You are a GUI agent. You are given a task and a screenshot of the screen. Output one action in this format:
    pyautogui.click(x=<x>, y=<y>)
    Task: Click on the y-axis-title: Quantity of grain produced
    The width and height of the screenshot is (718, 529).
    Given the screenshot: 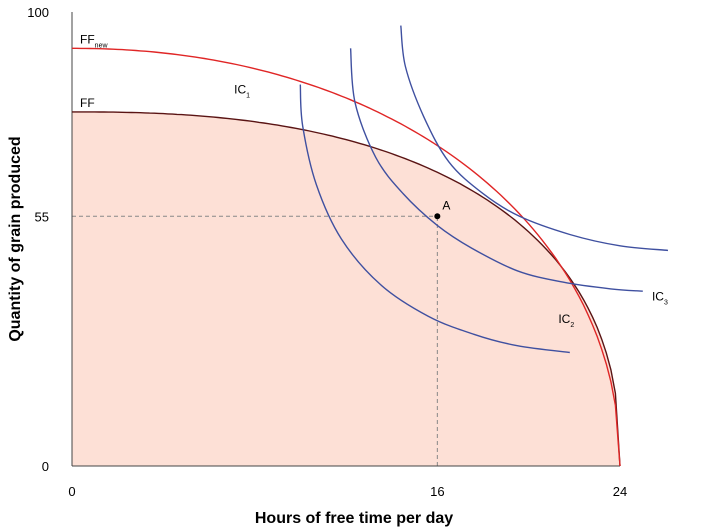 What is the action you would take?
    pyautogui.click(x=15, y=238)
    